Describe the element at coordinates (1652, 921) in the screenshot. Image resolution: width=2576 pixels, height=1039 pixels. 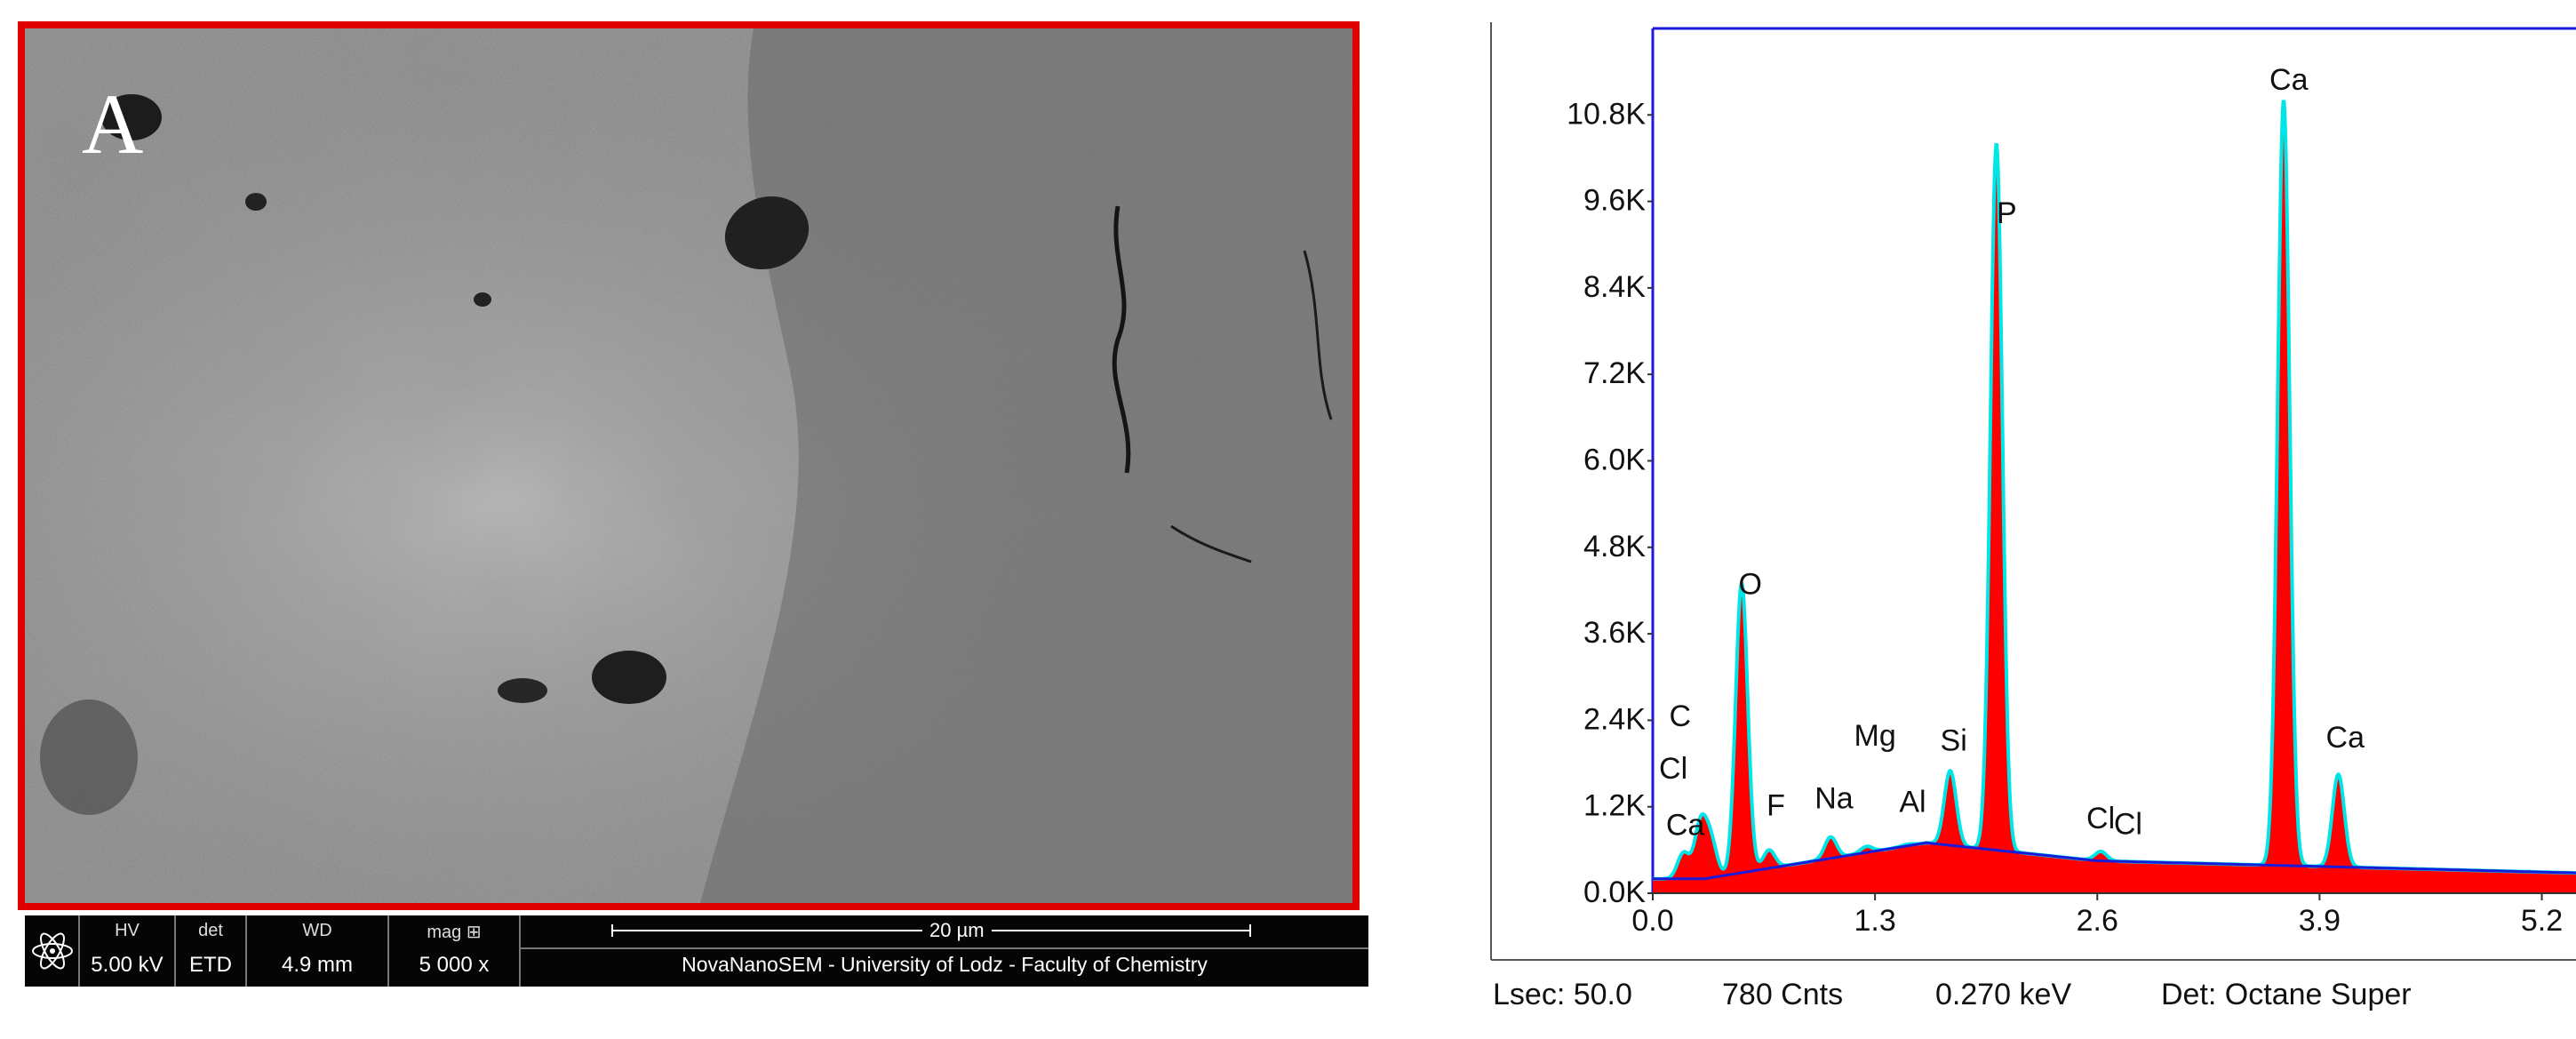
I see `x-tick-label: 0.0` at that location.